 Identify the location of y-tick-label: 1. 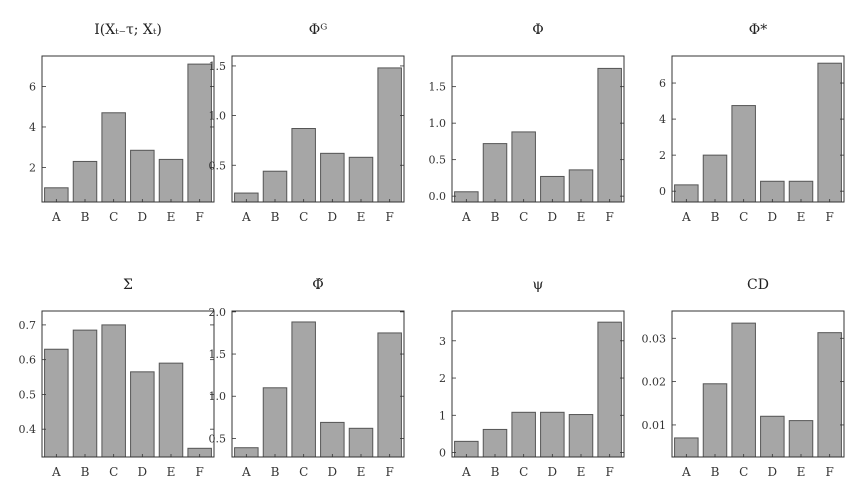
(442, 415).